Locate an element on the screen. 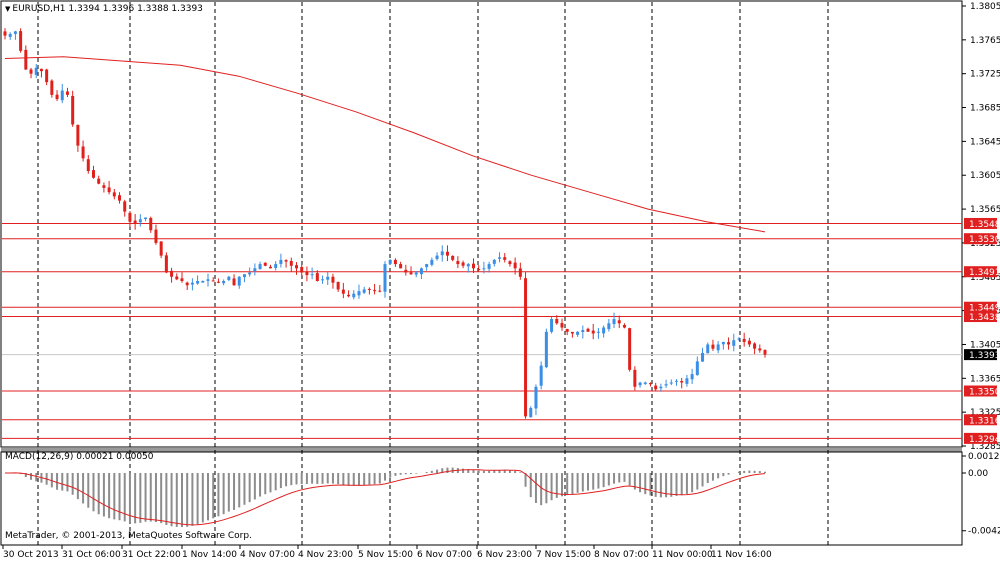  time-tick-label: 5 Nov 15:00 is located at coordinates (385, 555).